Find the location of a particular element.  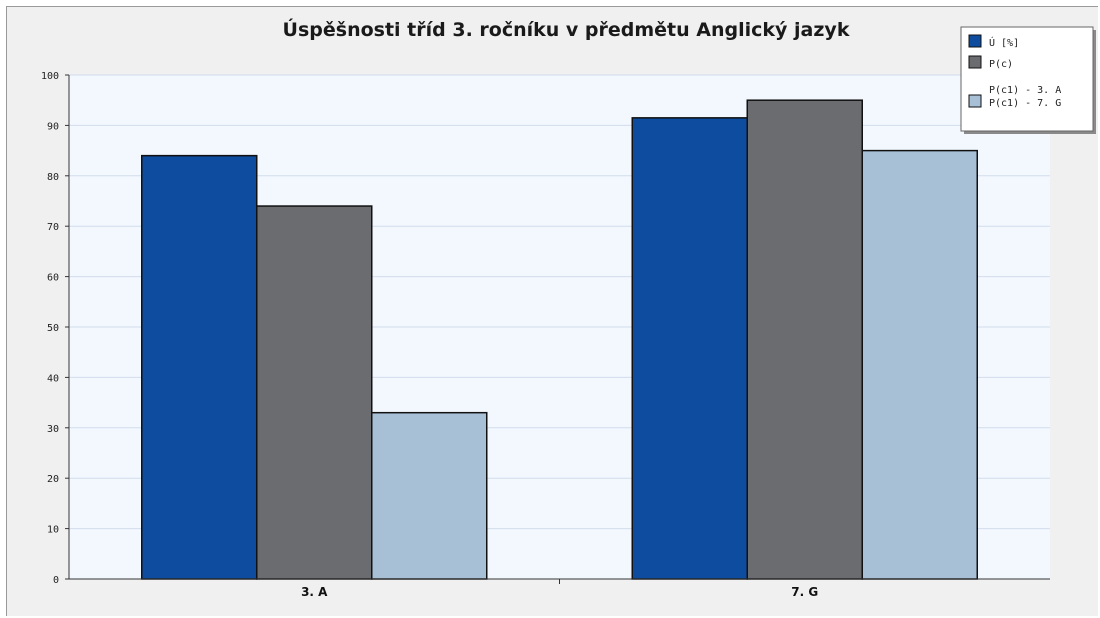

y-tick-label: 20 is located at coordinates (53, 479).